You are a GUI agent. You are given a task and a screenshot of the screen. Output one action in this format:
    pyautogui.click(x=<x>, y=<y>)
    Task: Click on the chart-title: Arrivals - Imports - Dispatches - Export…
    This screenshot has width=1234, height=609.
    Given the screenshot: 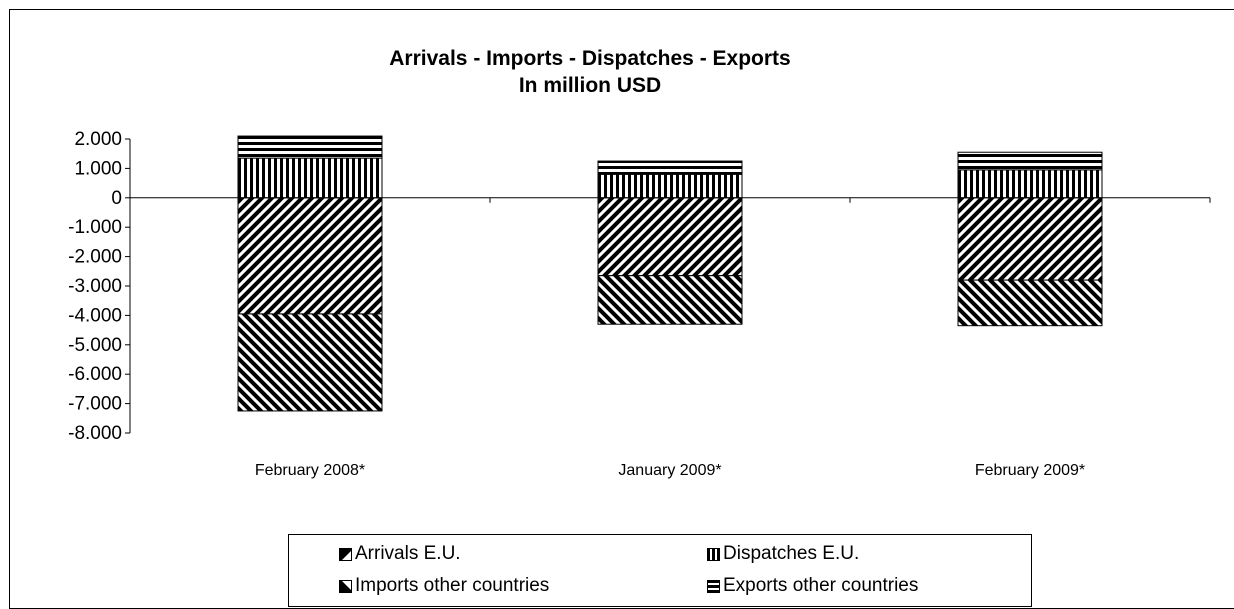 What is the action you would take?
    pyautogui.click(x=590, y=58)
    